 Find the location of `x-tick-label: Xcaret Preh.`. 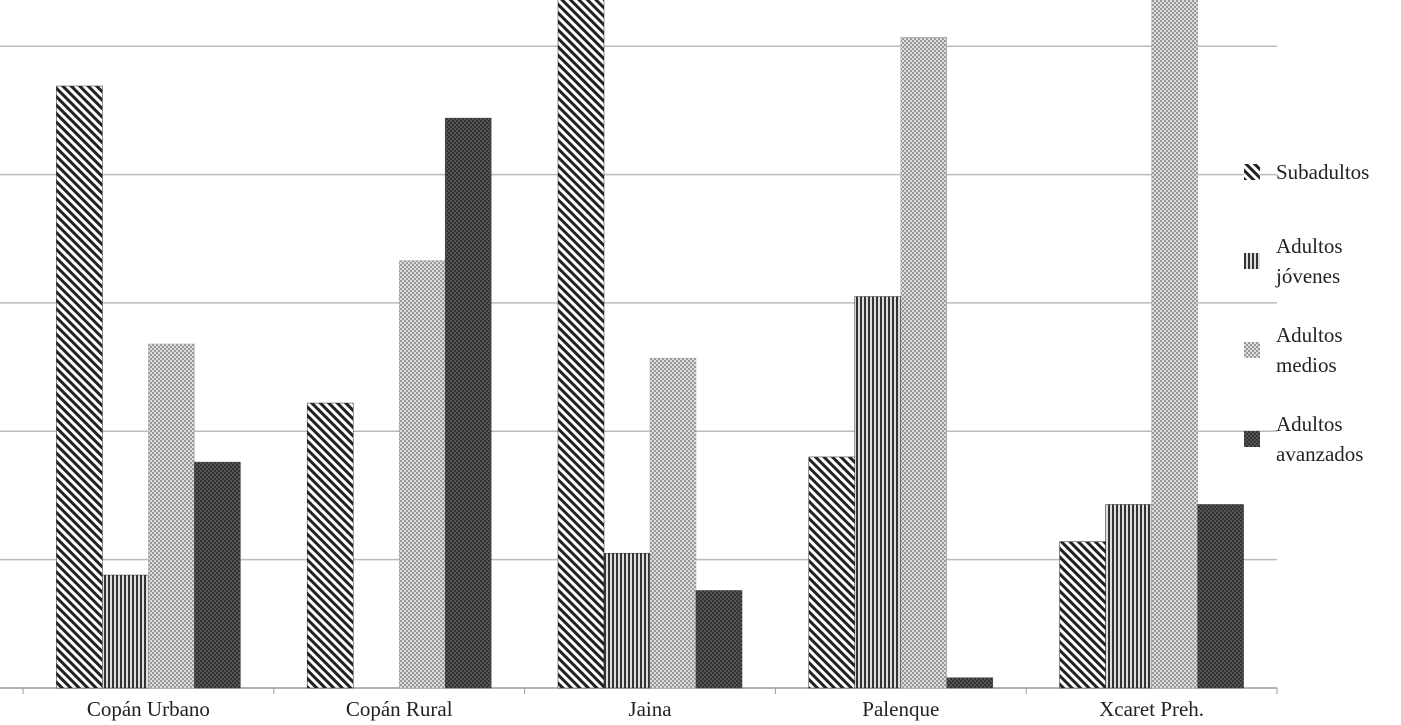

x-tick-label: Xcaret Preh. is located at coordinates (1151, 709).